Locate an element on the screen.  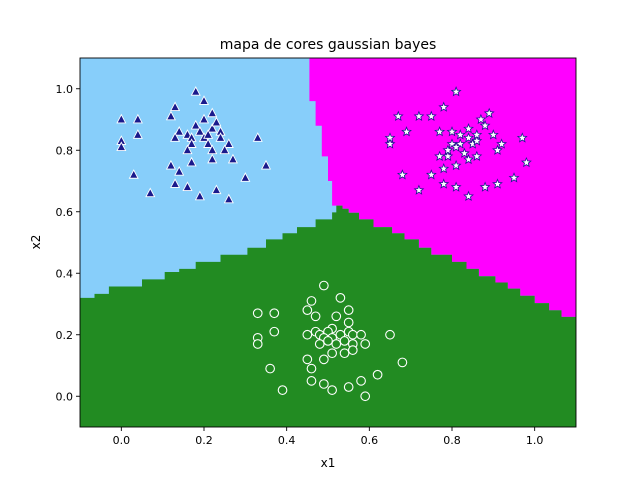
x-tick-label: 1.0 is located at coordinates (535, 440).